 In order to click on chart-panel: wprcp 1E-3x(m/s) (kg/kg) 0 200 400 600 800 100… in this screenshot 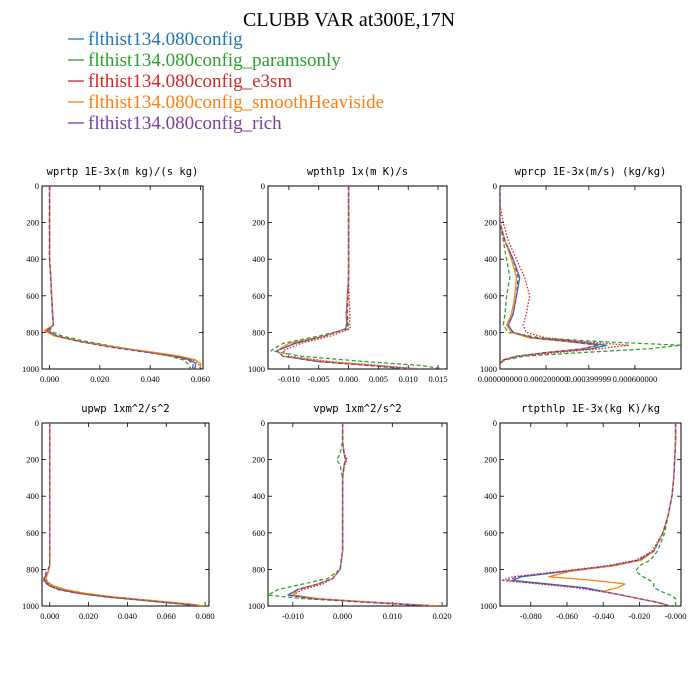, I will do `click(580, 275)`.